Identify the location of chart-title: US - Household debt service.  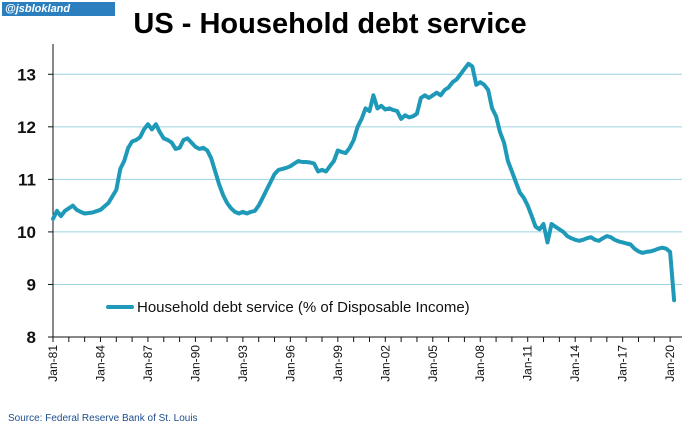
(330, 24).